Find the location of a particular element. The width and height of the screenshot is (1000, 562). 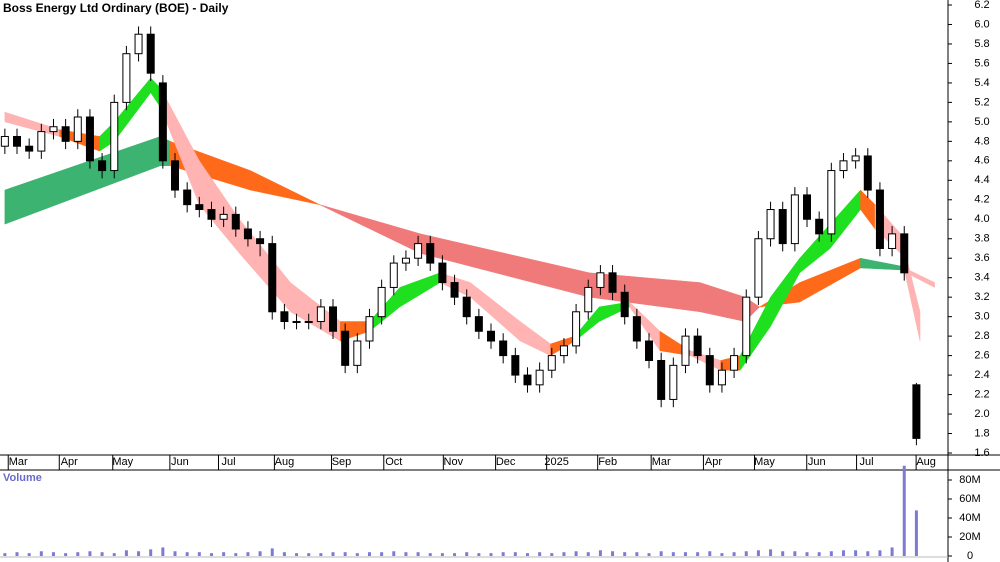

y-tick-label: 4.8 is located at coordinates (981, 141).